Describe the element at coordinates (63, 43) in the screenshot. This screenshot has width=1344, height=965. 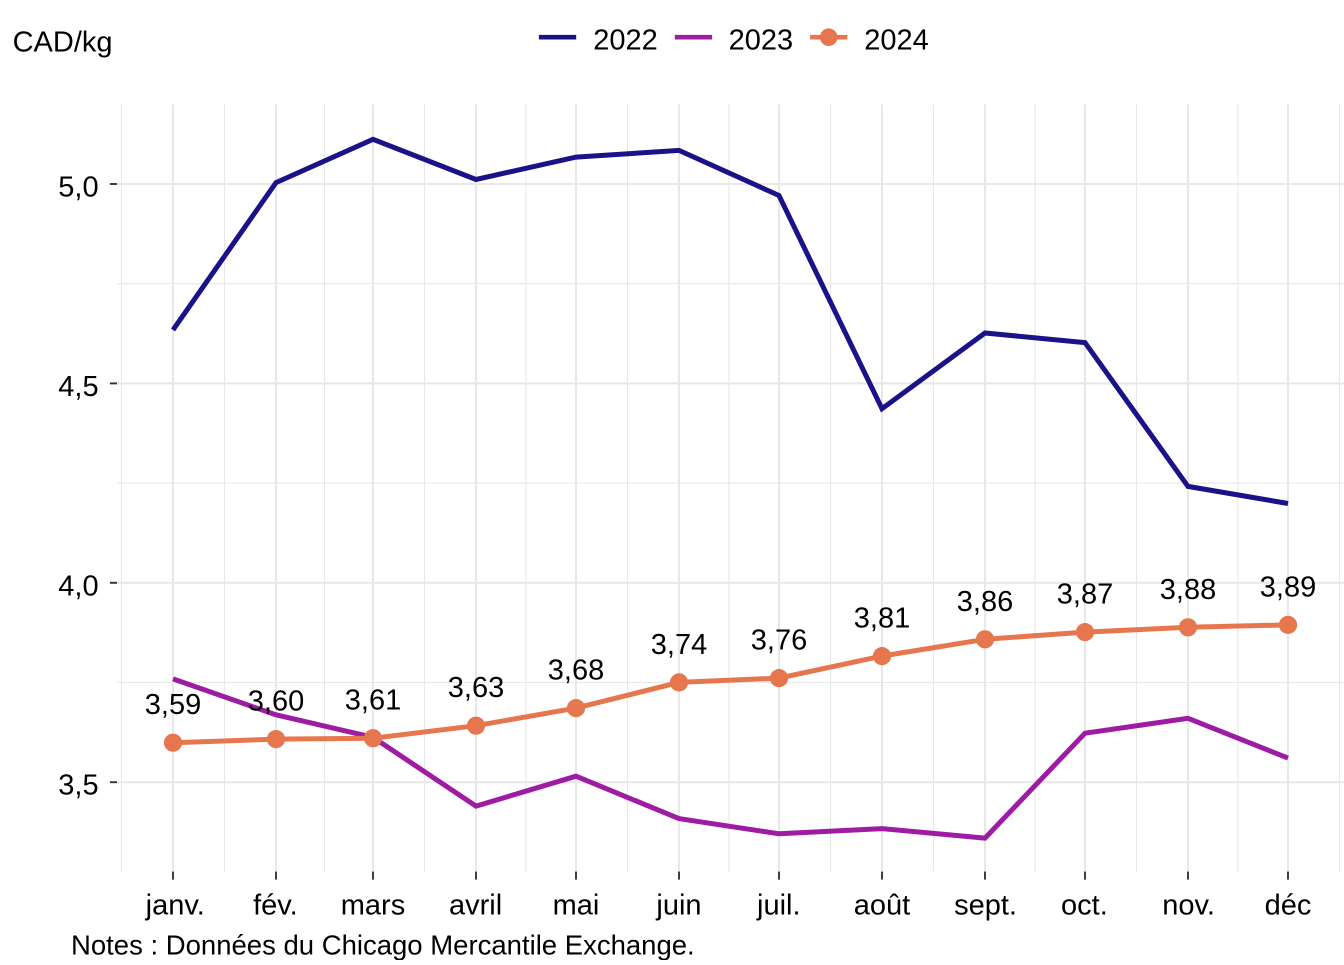
I see `svg-text: CAD/kg` at that location.